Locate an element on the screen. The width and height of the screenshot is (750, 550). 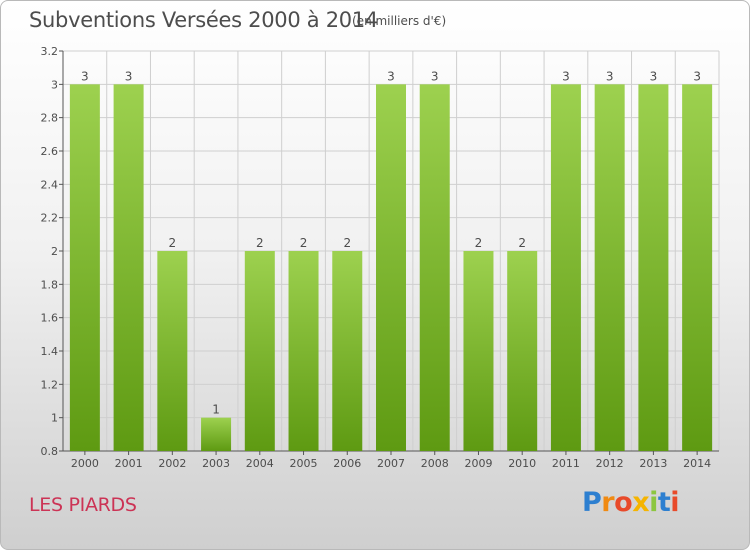
y-tick-label: 2.8 is located at coordinates (50, 118).